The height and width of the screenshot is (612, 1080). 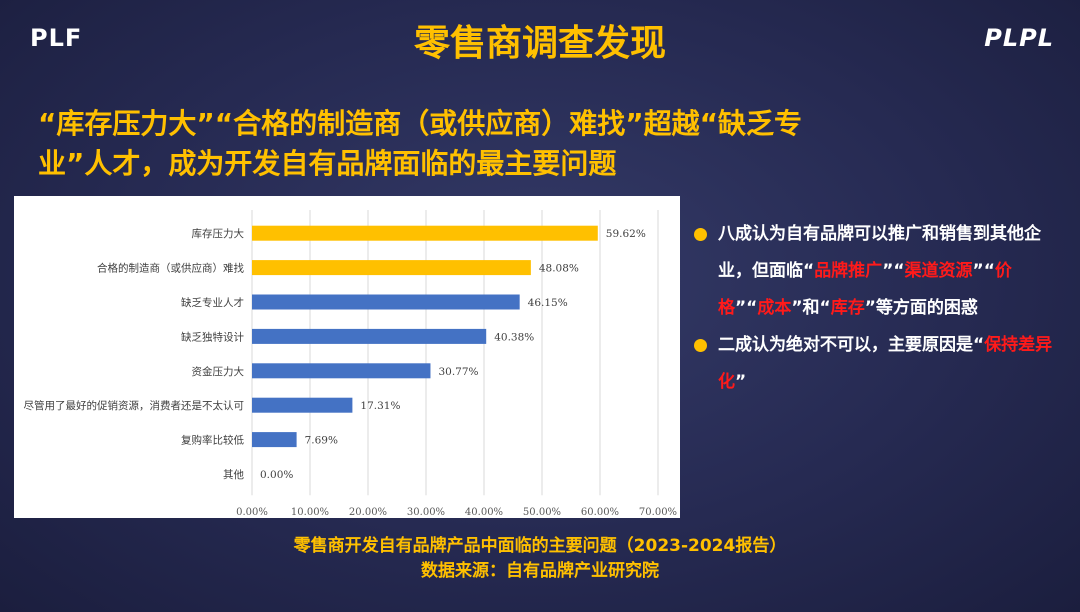 I want to click on value-label: 40.38%, so click(x=514, y=337).